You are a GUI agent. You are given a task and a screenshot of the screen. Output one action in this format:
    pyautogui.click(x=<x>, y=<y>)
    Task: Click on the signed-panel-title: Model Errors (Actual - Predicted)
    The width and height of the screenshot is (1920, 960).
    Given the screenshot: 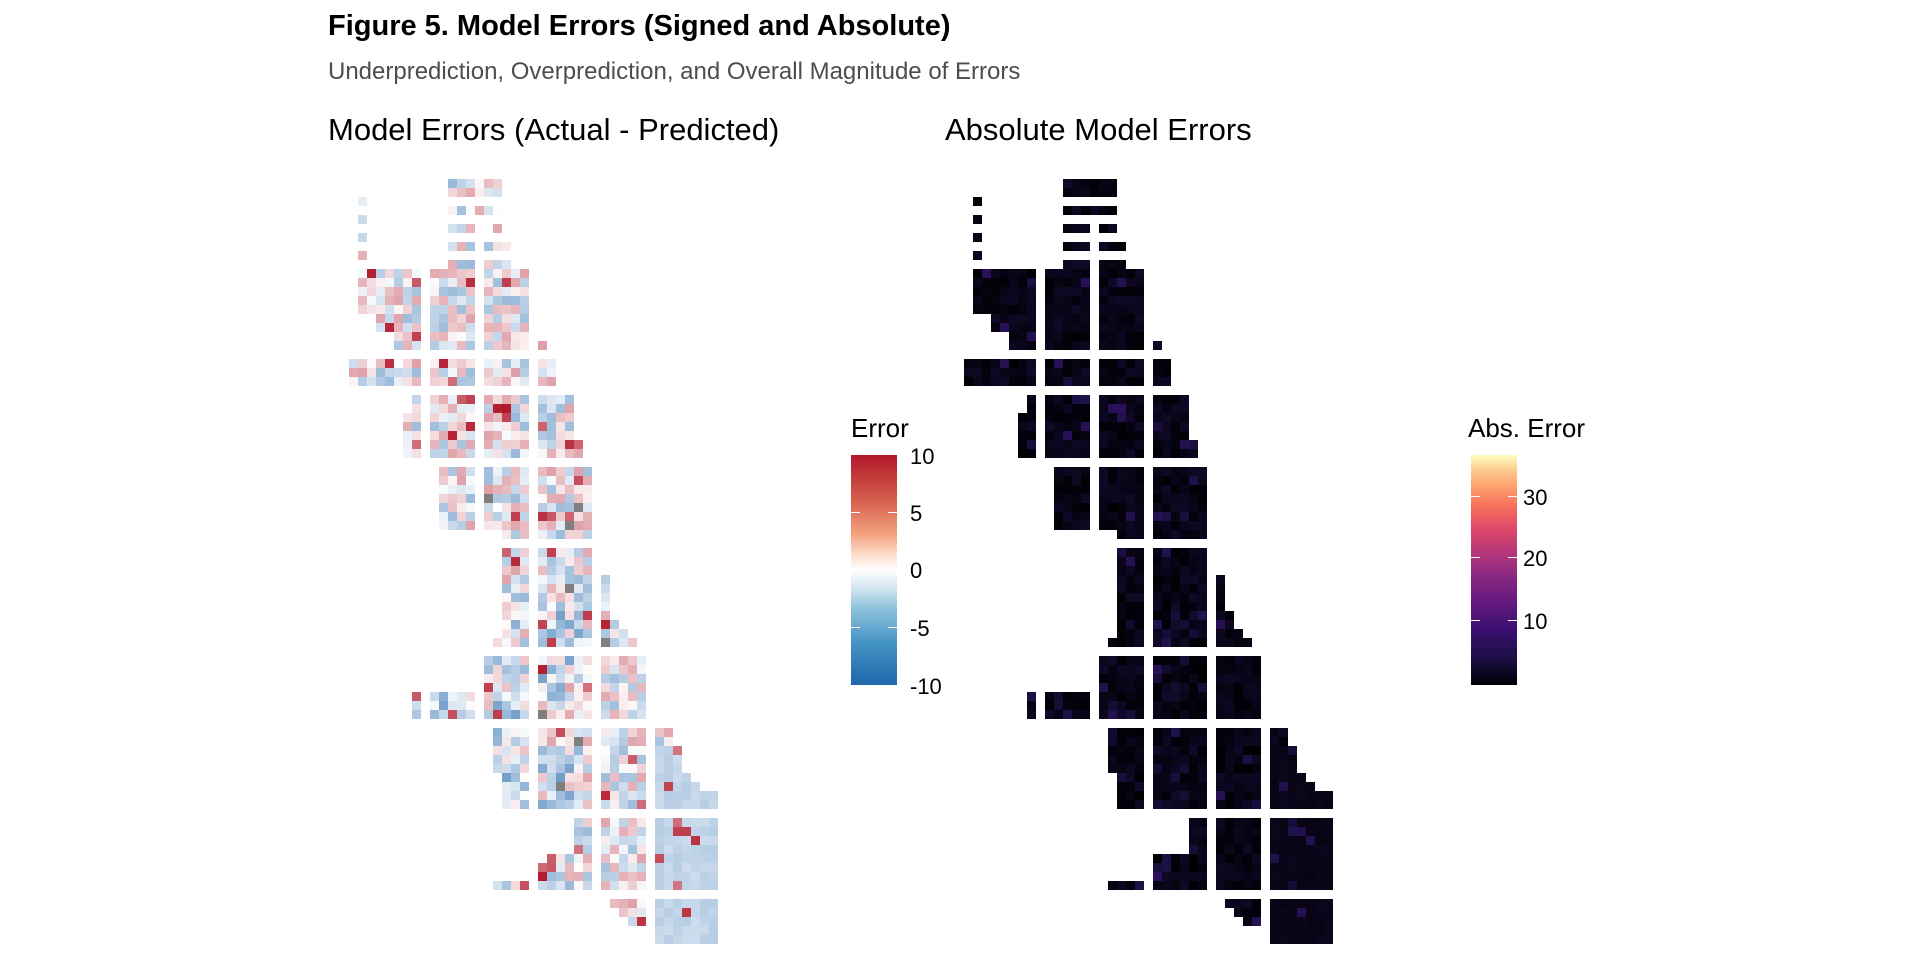 What is the action you would take?
    pyautogui.click(x=554, y=129)
    